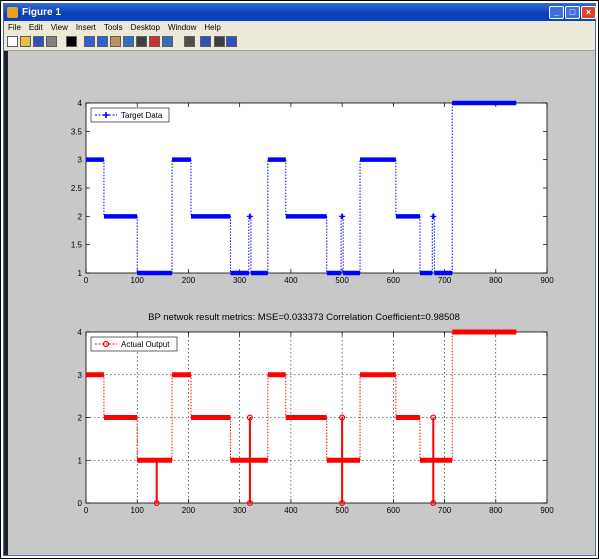 The width and height of the screenshot is (599, 560). What do you see at coordinates (299, 42) in the screenshot?
I see `figure-toolbar` at bounding box center [299, 42].